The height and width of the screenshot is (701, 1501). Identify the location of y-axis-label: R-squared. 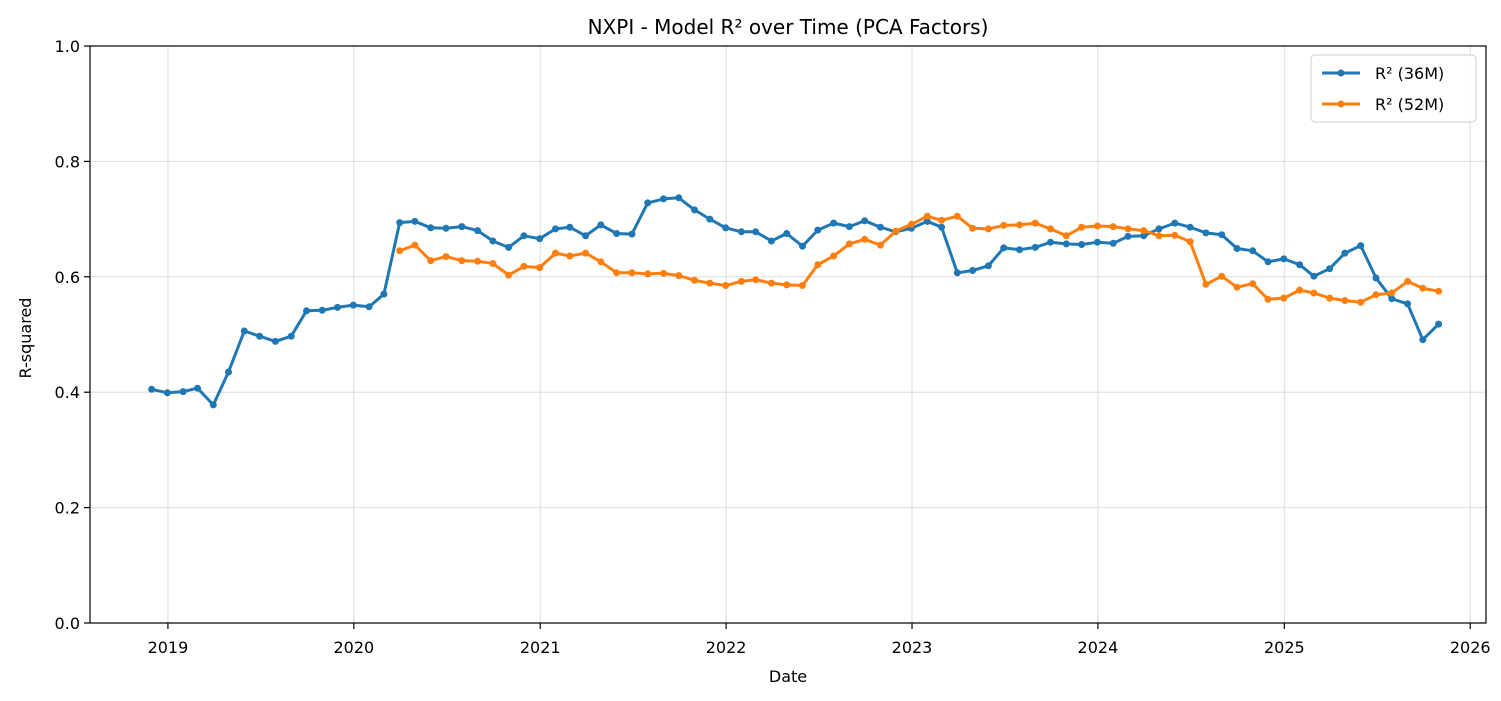
(25, 338).